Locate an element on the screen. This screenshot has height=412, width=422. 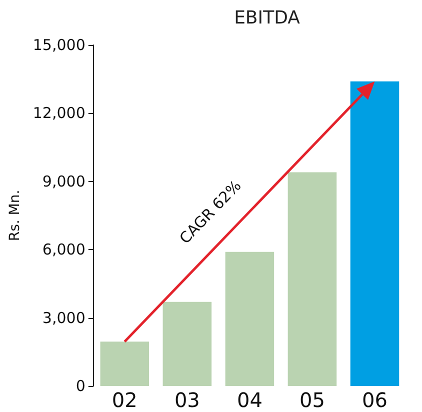
x-tick-label: 04 is located at coordinates (249, 400).